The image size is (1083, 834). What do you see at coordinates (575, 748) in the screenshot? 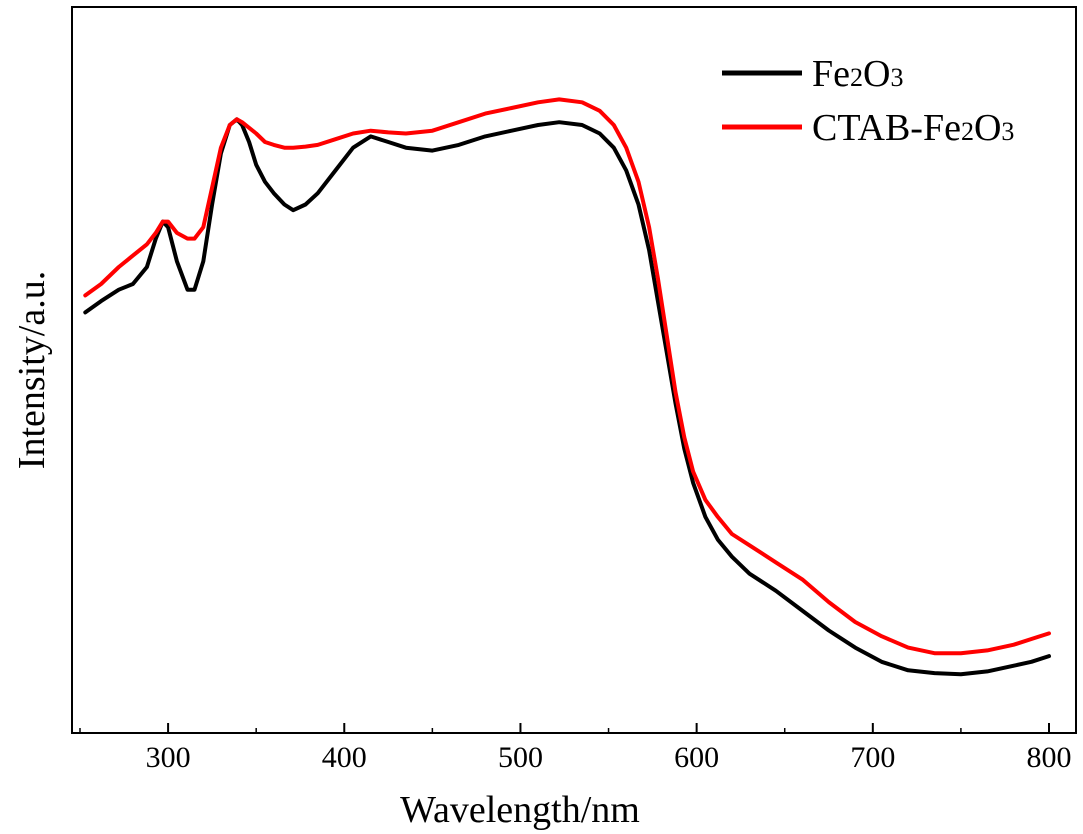
I see `x-axis-ticks: 300 400 500 600 700 800` at bounding box center [575, 748].